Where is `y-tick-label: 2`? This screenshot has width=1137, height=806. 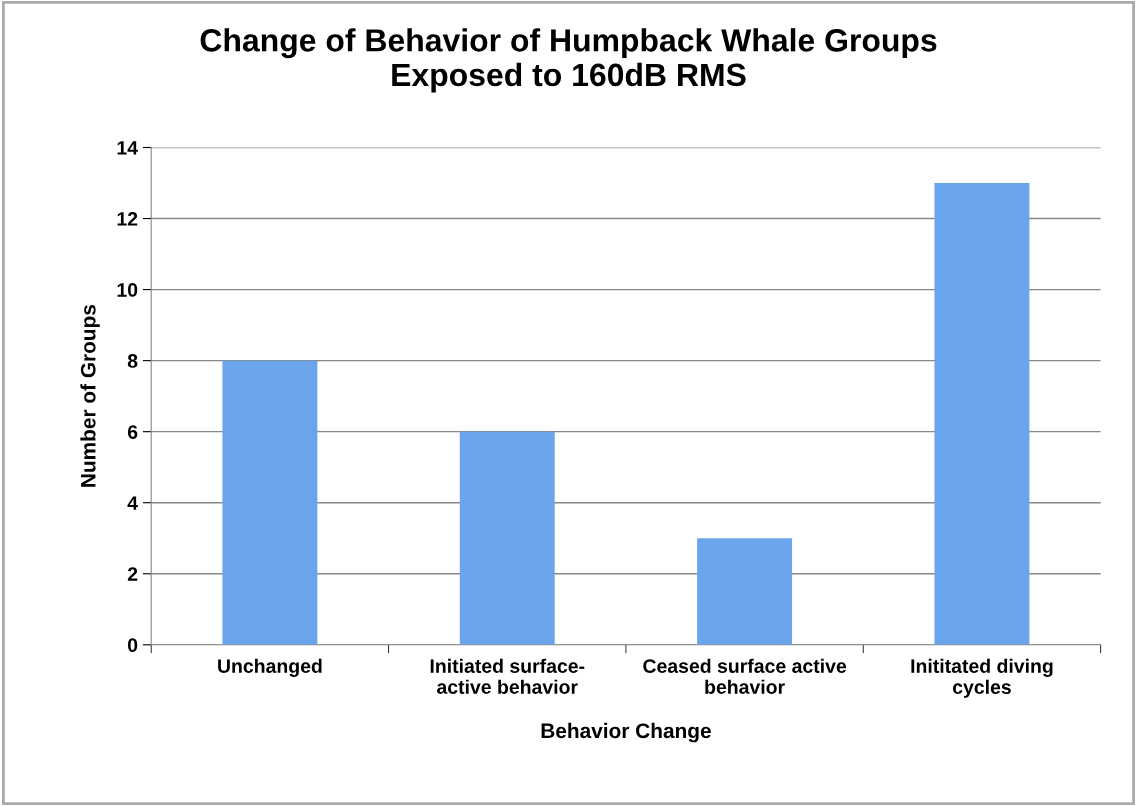
y-tick-label: 2 is located at coordinates (132, 574).